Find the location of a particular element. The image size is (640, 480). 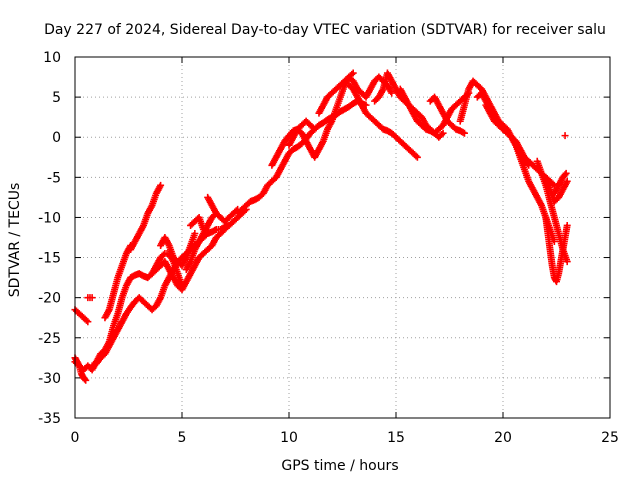

series-arc11 is located at coordinates (197, 223).